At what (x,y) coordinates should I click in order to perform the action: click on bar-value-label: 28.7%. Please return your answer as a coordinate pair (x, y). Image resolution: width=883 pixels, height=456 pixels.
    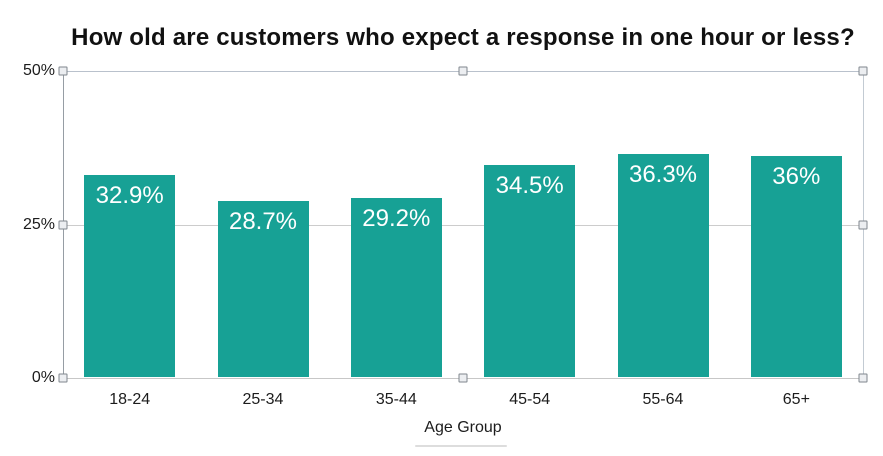
    Looking at the image, I should click on (263, 221).